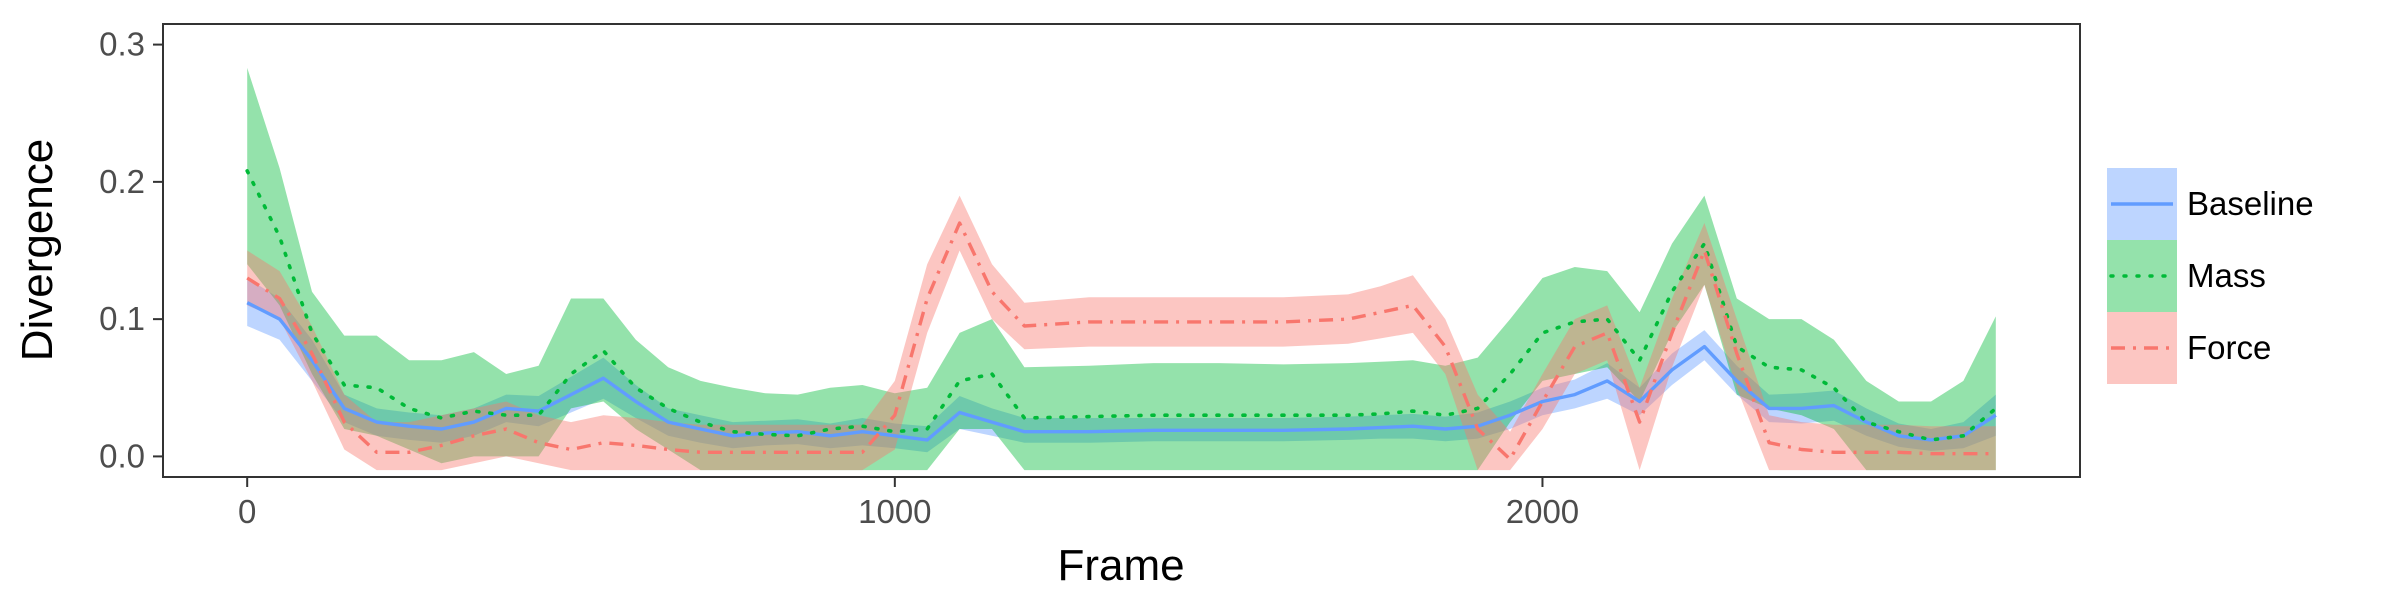 This screenshot has height=600, width=2400. I want to click on y-tick-label: 0.1, so click(122, 318).